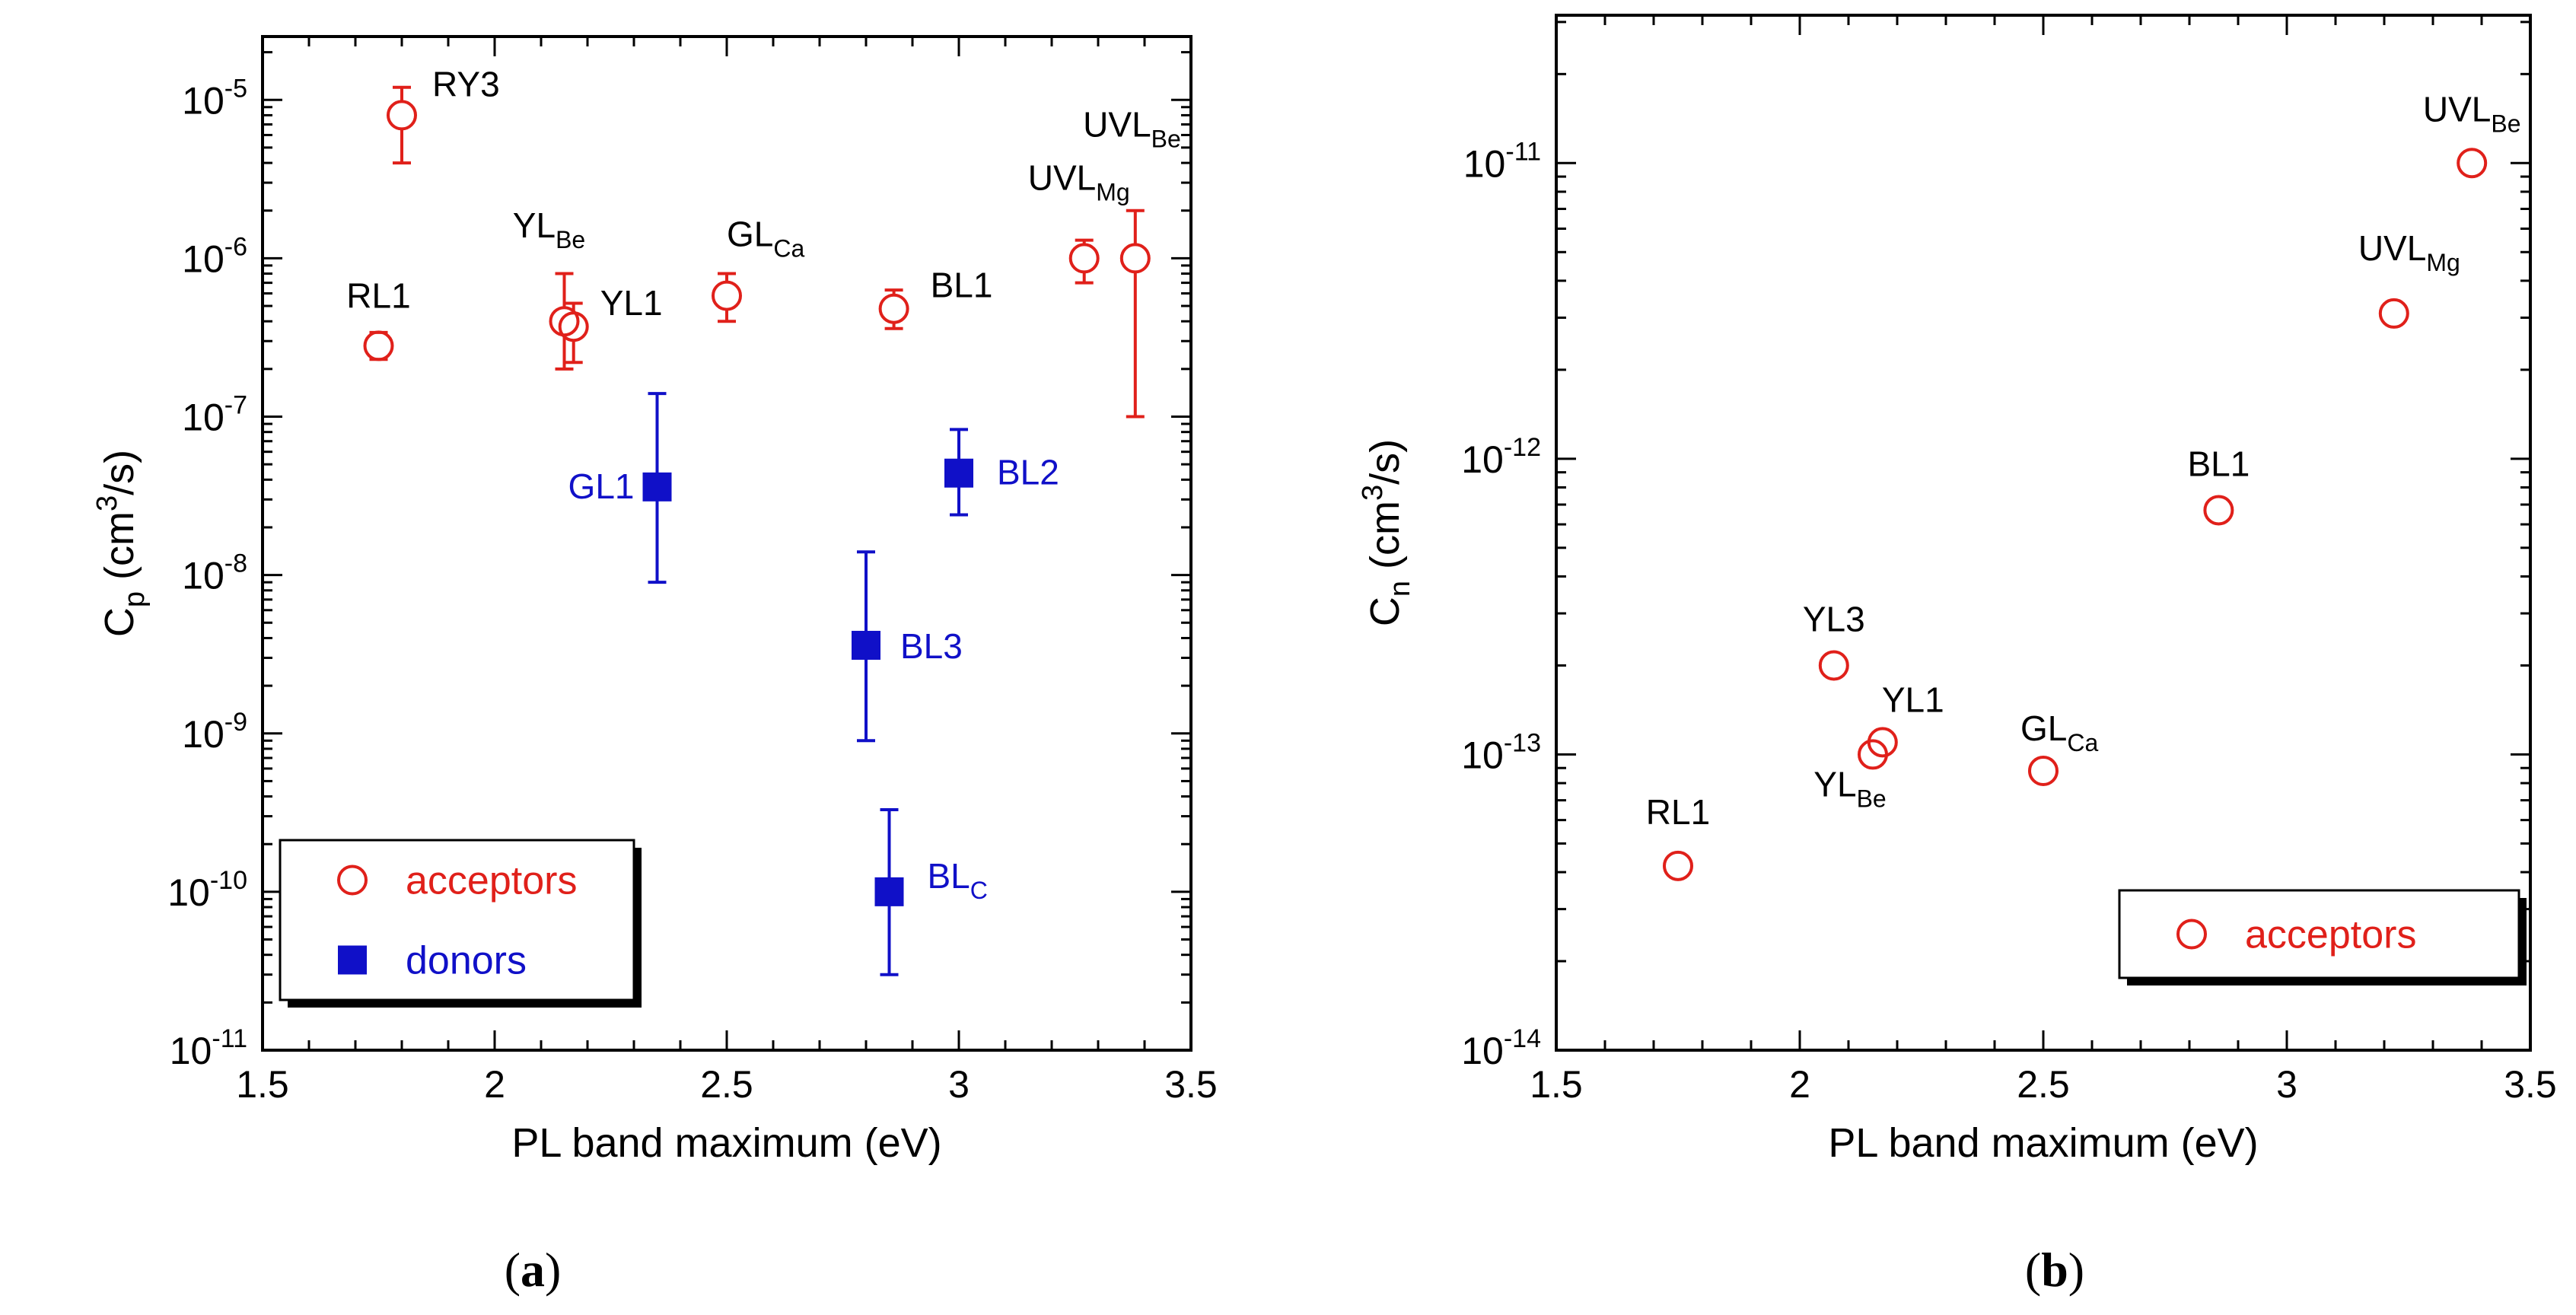 This screenshot has height=1315, width=2576. Describe the element at coordinates (1132, 128) in the screenshot. I see `point-label: UVLBe` at that location.